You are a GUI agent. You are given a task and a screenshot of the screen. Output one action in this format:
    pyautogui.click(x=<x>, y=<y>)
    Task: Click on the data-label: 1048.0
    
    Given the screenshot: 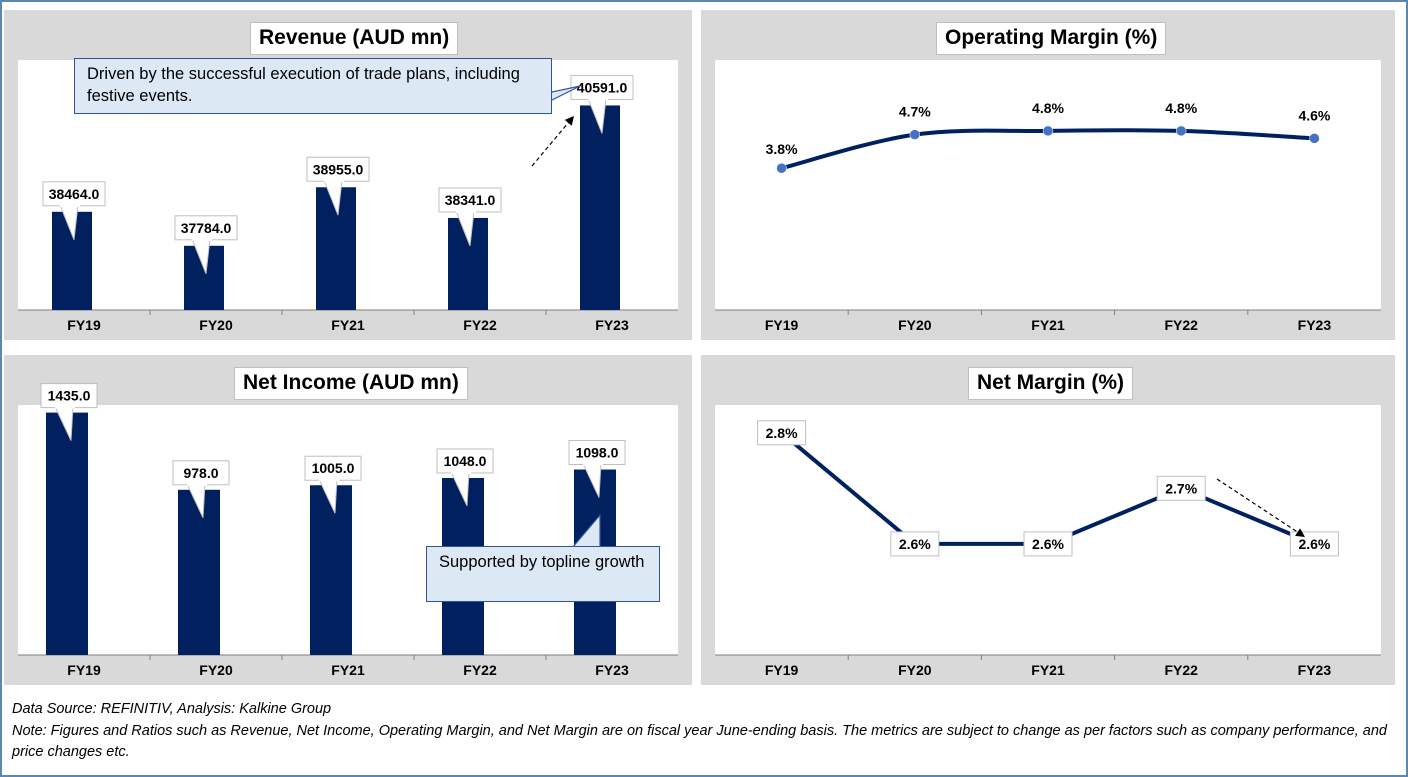 What is the action you would take?
    pyautogui.click(x=465, y=477)
    